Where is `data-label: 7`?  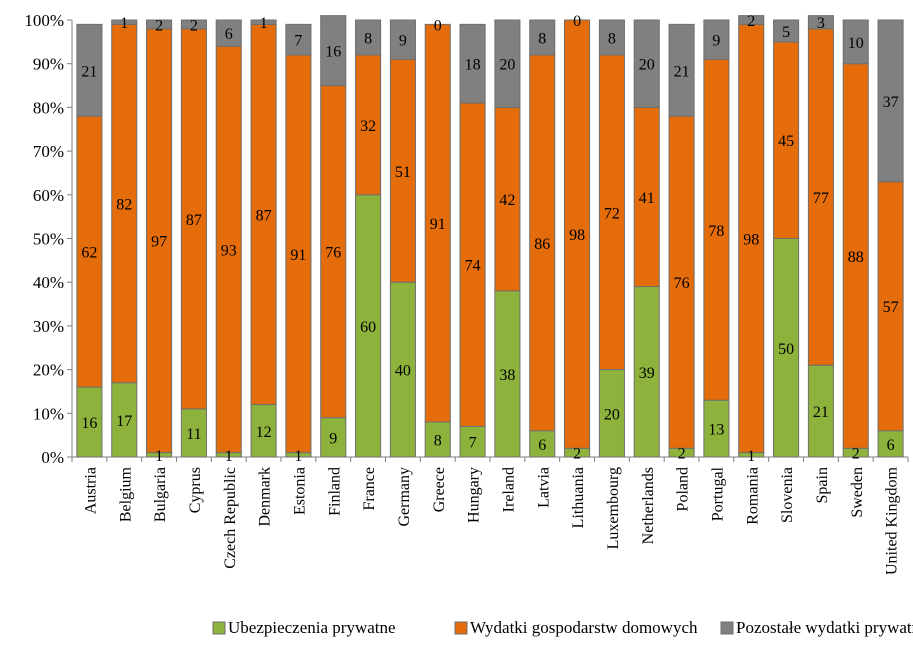 data-label: 7 is located at coordinates (473, 443).